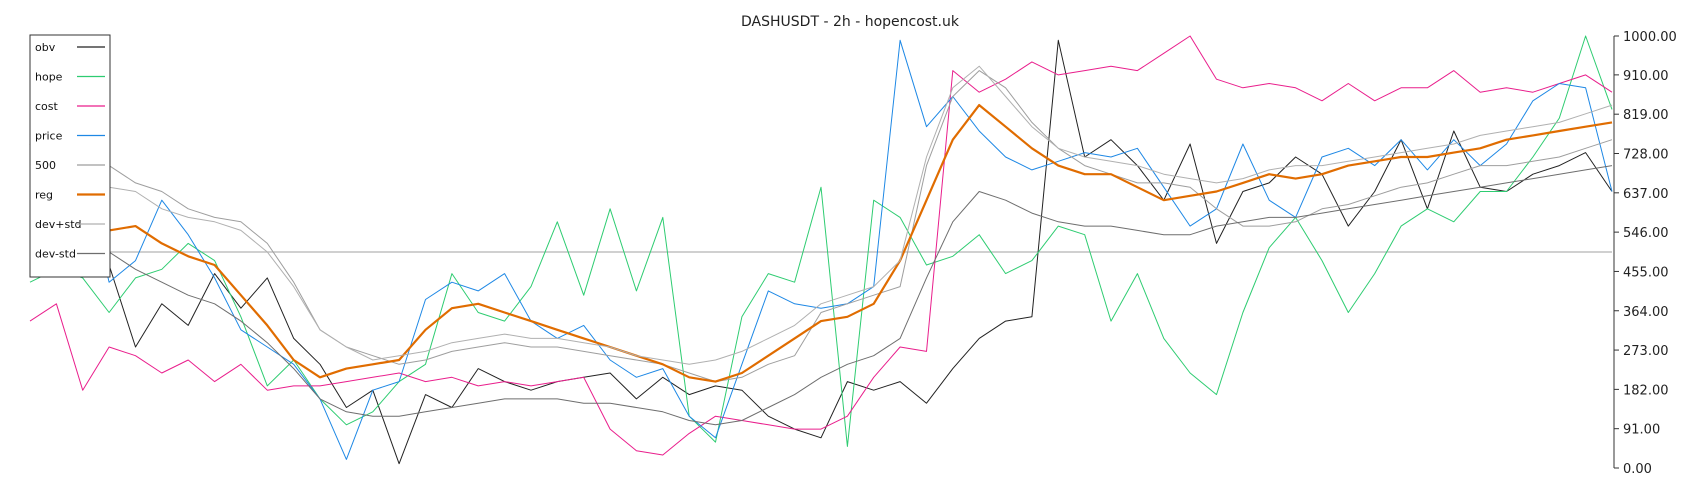  Describe the element at coordinates (1646, 194) in the screenshot. I see `y-tick-label: 637.00` at that location.